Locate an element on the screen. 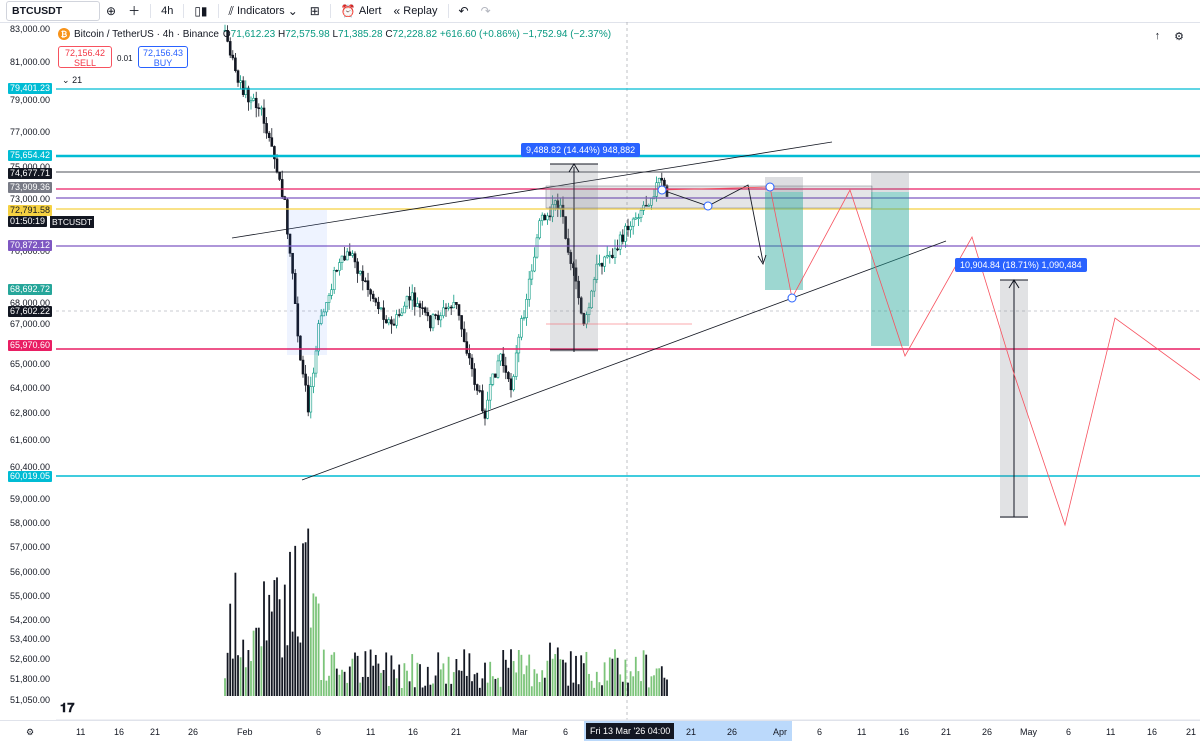  symbol-label: BTCUSDT is located at coordinates (37, 11).